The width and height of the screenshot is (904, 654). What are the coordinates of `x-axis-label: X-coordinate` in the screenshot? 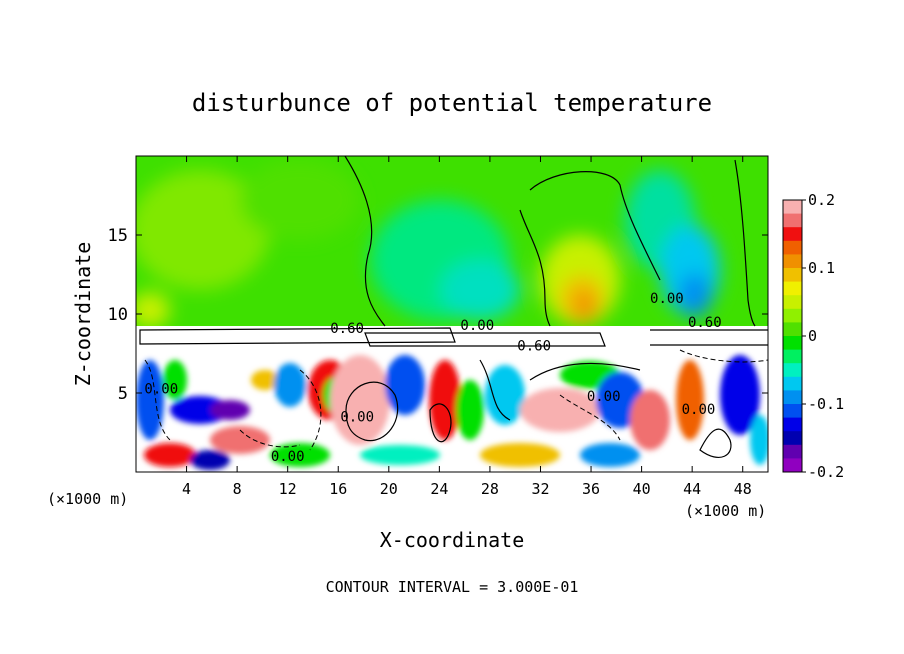 It's located at (452, 540).